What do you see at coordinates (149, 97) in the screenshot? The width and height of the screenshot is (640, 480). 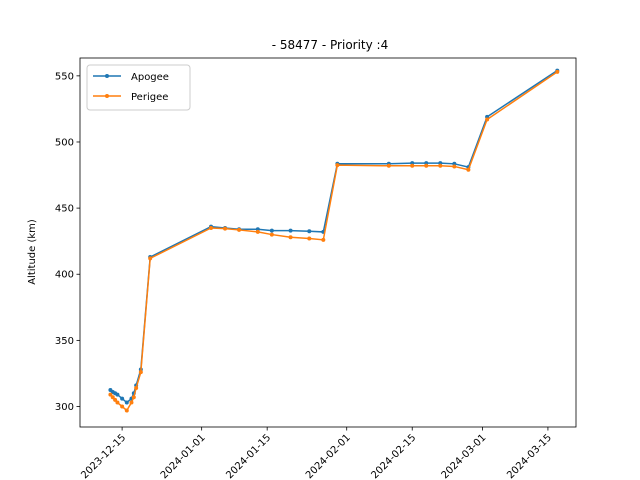 I see `legend-perigee-label: Perigee` at bounding box center [149, 97].